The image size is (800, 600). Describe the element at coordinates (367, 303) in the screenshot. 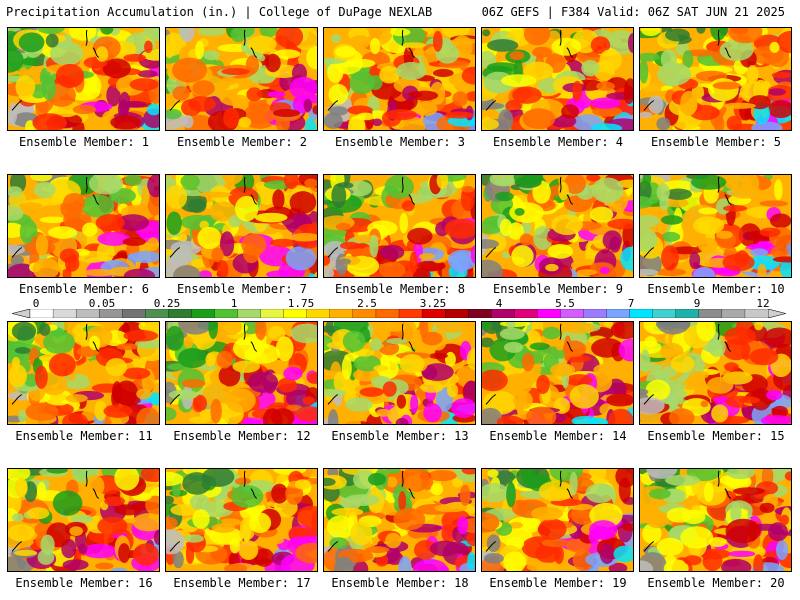

I see `scale-tick-label: 2.5` at that location.